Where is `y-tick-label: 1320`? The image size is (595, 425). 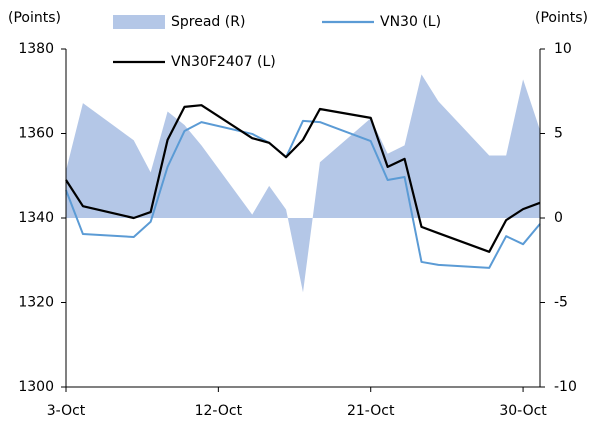
y-tick-label: 1320 is located at coordinates (36, 303).